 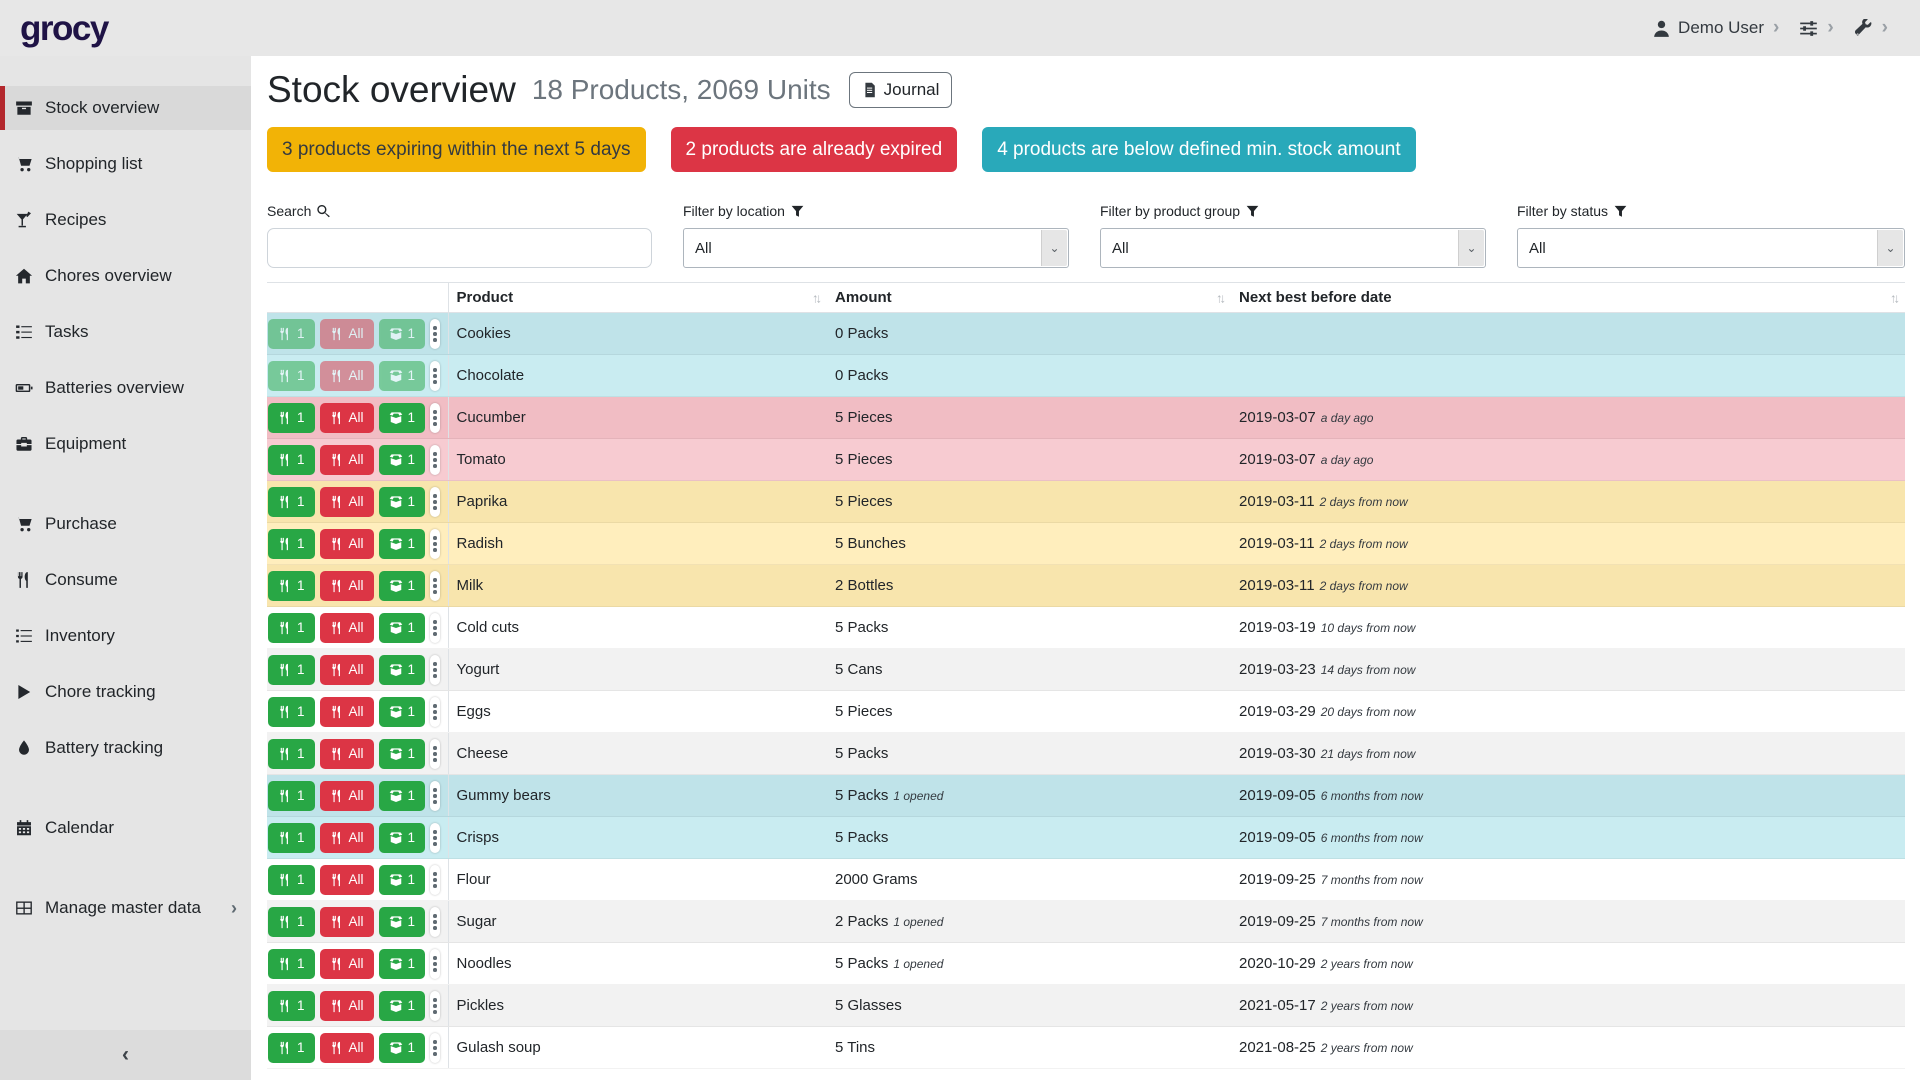 I want to click on sidebar-collapse-button: ‹, so click(x=125, y=1055).